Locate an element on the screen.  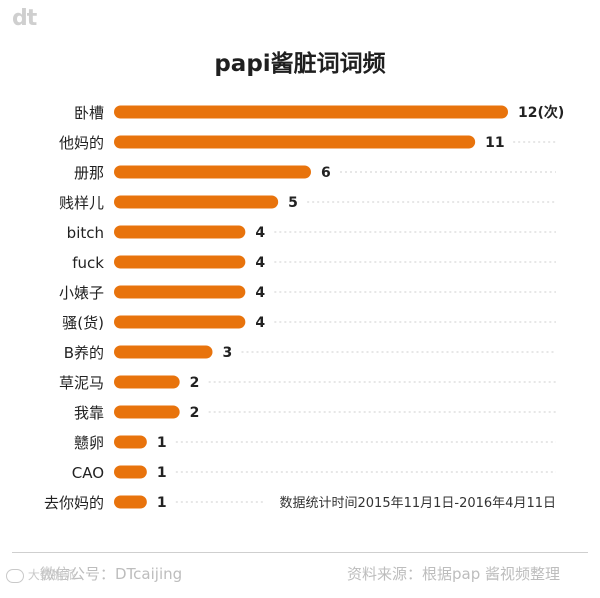
category-label: fuck is located at coordinates (88, 263).